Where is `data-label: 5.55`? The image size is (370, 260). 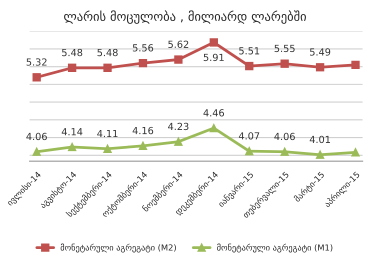
data-label: 5.55 is located at coordinates (284, 48).